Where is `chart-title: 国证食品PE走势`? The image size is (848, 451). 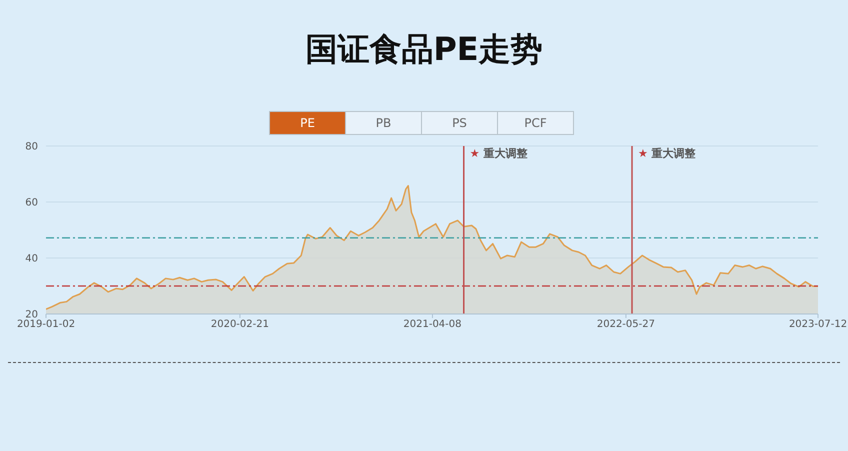
chart-title: 国证食品PE走势 is located at coordinates (424, 49).